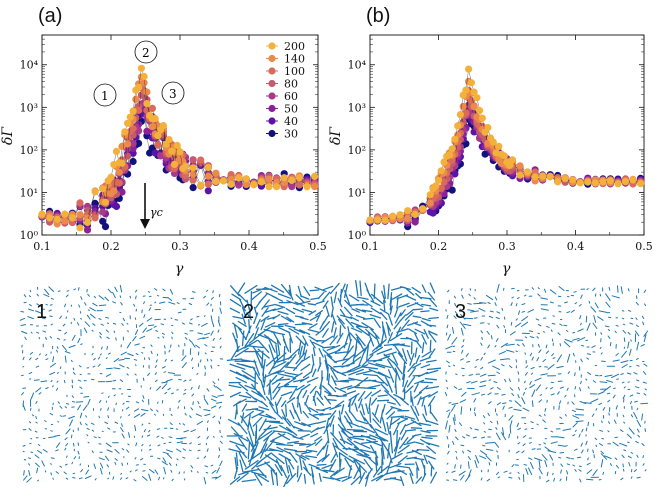 The image size is (654, 491). What do you see at coordinates (249, 246) in the screenshot?
I see `x-tick-label: 0.4` at bounding box center [249, 246].